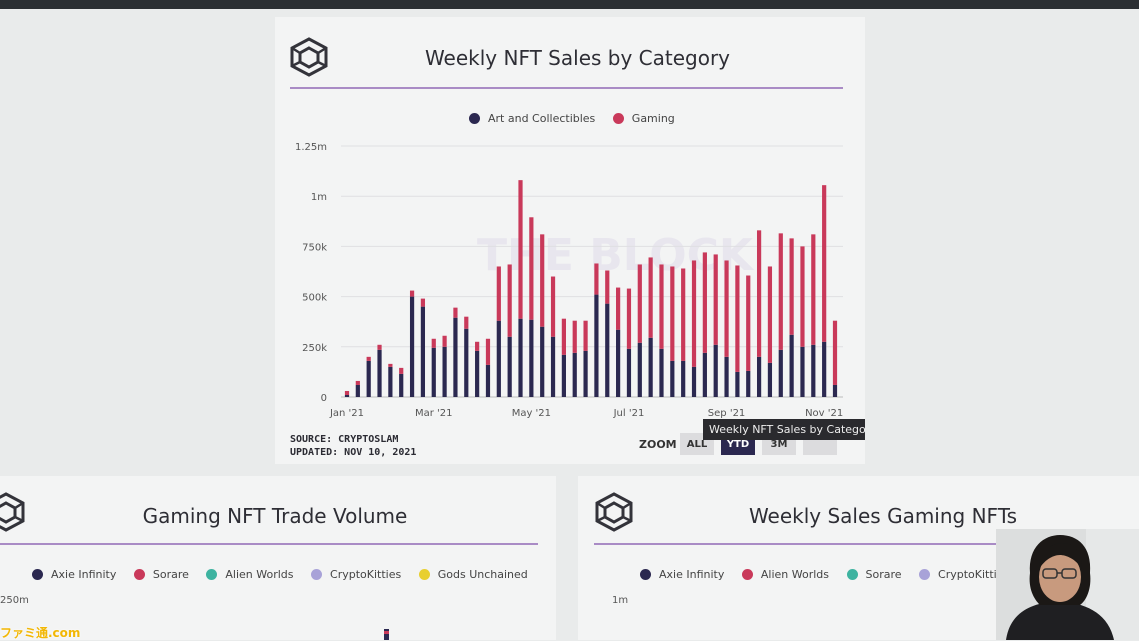 Image resolution: width=1139 pixels, height=641 pixels. Describe the element at coordinates (324, 398) in the screenshot. I see `y-tick-label: 0` at that location.